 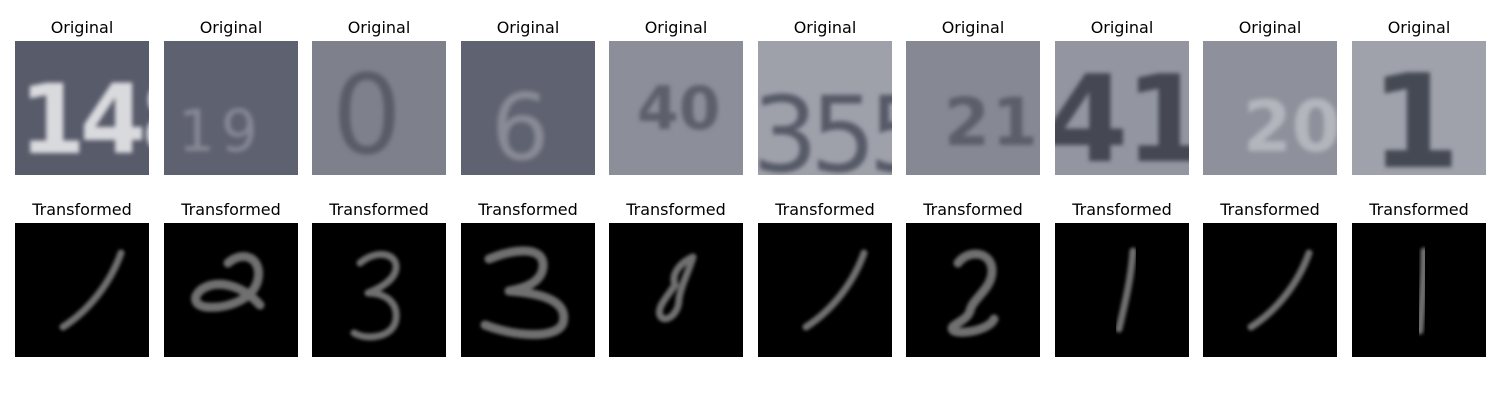 I want to click on digit-photo-glyph: 10, so click(x=1428, y=110).